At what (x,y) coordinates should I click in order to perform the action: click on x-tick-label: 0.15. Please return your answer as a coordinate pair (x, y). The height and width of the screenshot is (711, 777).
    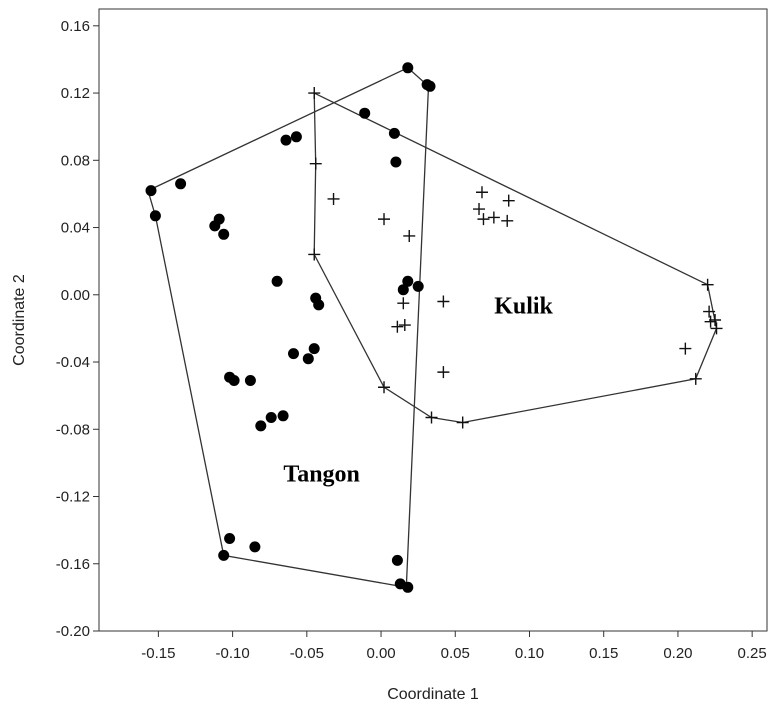
    Looking at the image, I should click on (603, 653).